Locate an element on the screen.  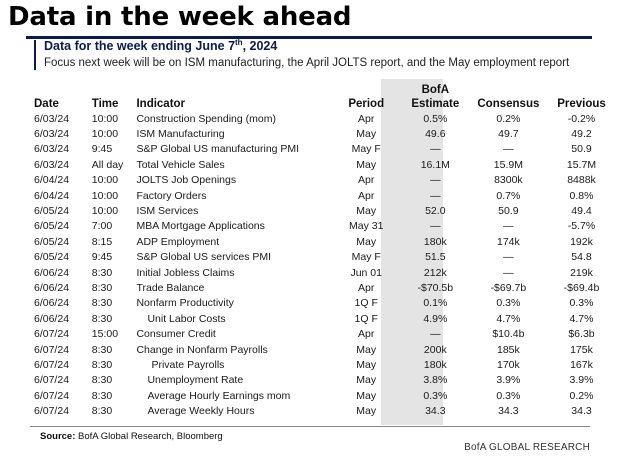
cell-previous: 50.9 is located at coordinates (581, 149).